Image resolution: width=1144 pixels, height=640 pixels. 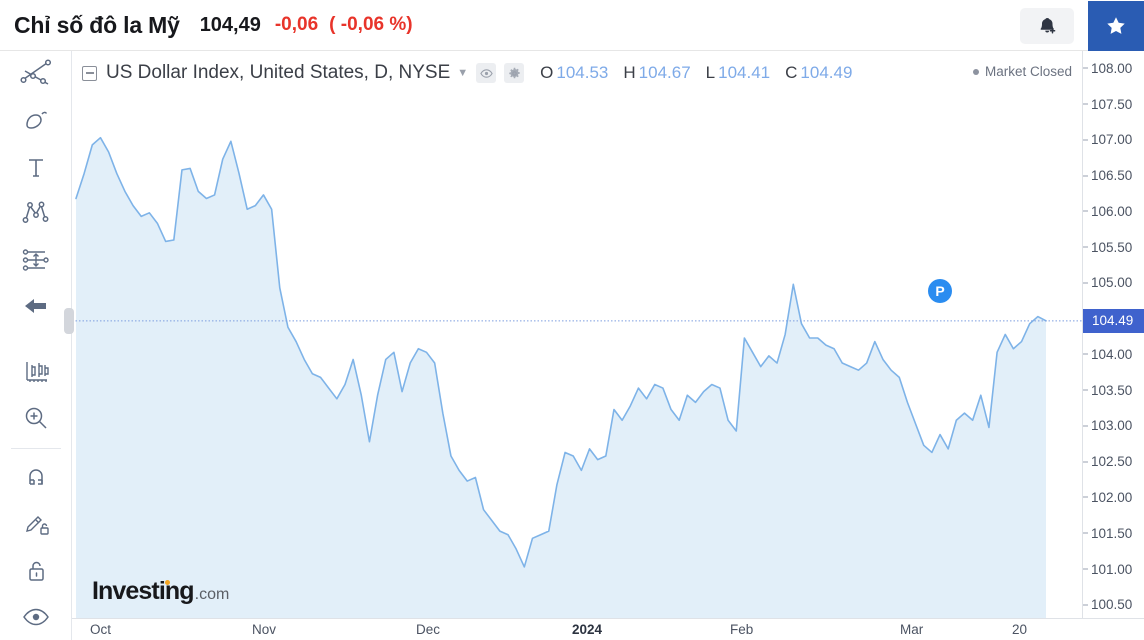 What do you see at coordinates (212, 594) in the screenshot?
I see `watermark-suffix: .com` at bounding box center [212, 594].